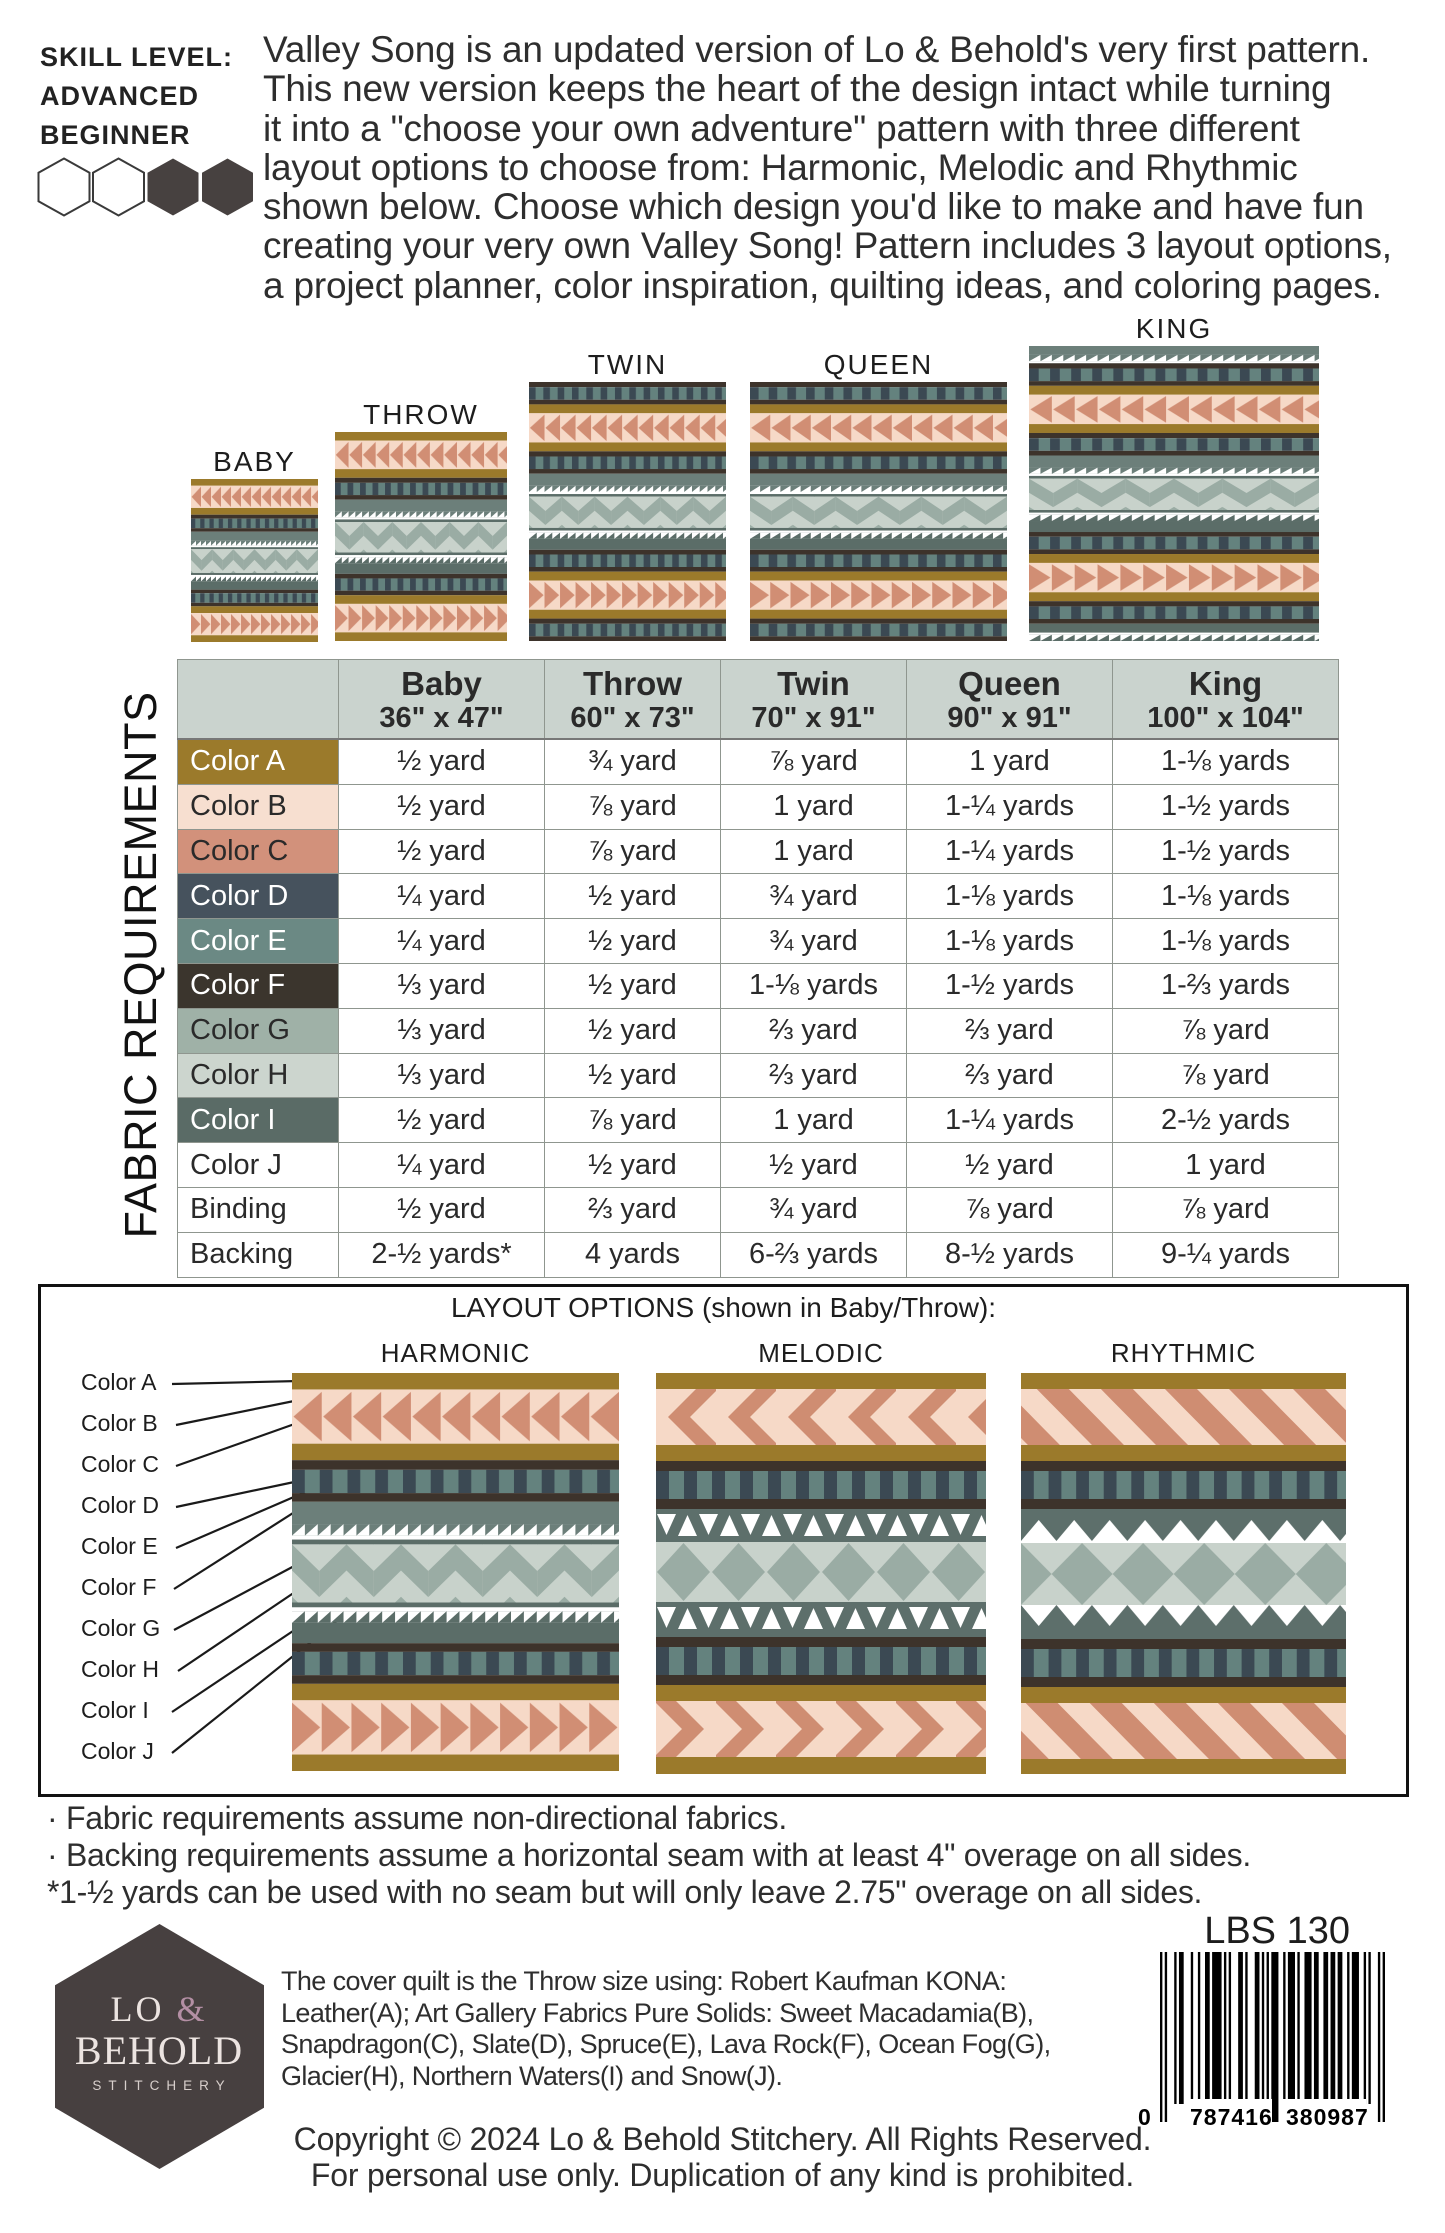 Image resolution: width=1445 pixels, height=2233 pixels. I want to click on svg-text: BEHOLD, so click(159, 2050).